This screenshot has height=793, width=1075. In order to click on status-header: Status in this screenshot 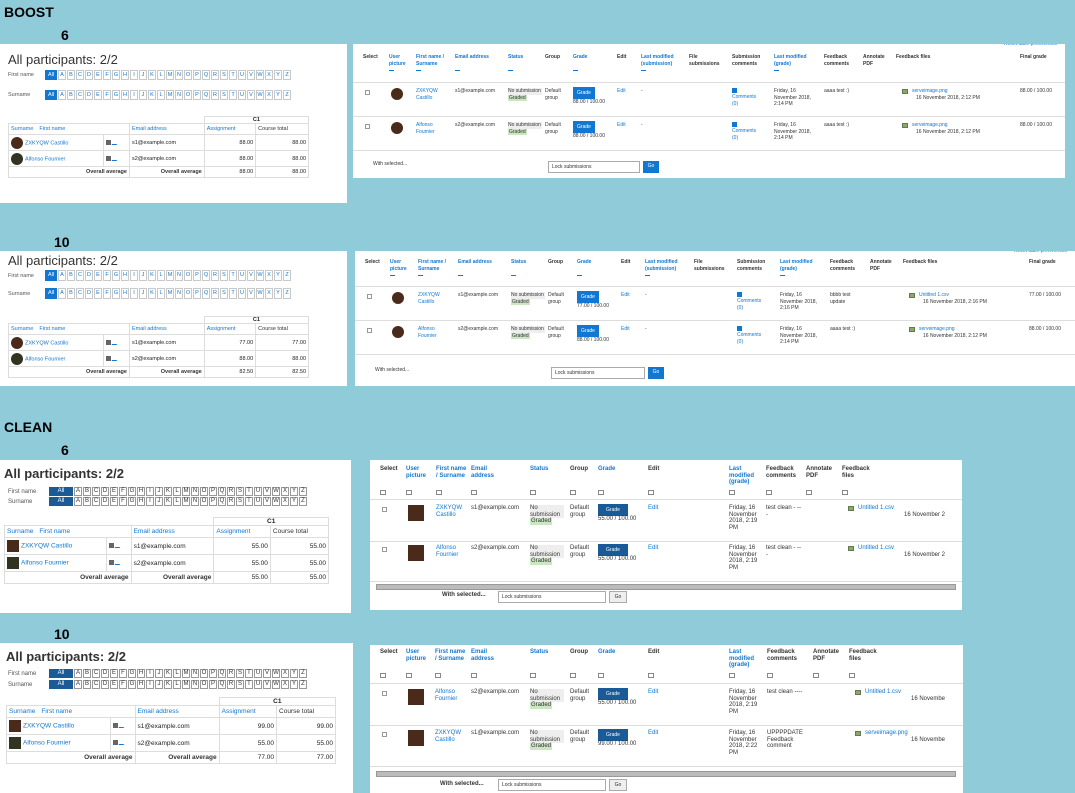, I will do `click(539, 652)`.